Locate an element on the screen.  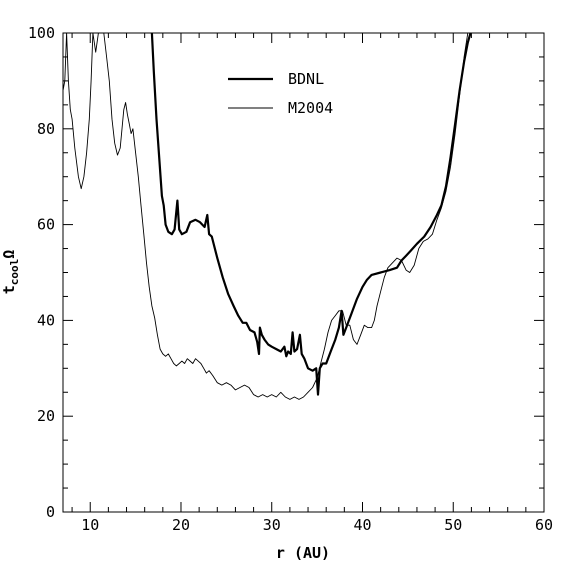
x-axis-title: r (AU) is located at coordinates (303, 553).